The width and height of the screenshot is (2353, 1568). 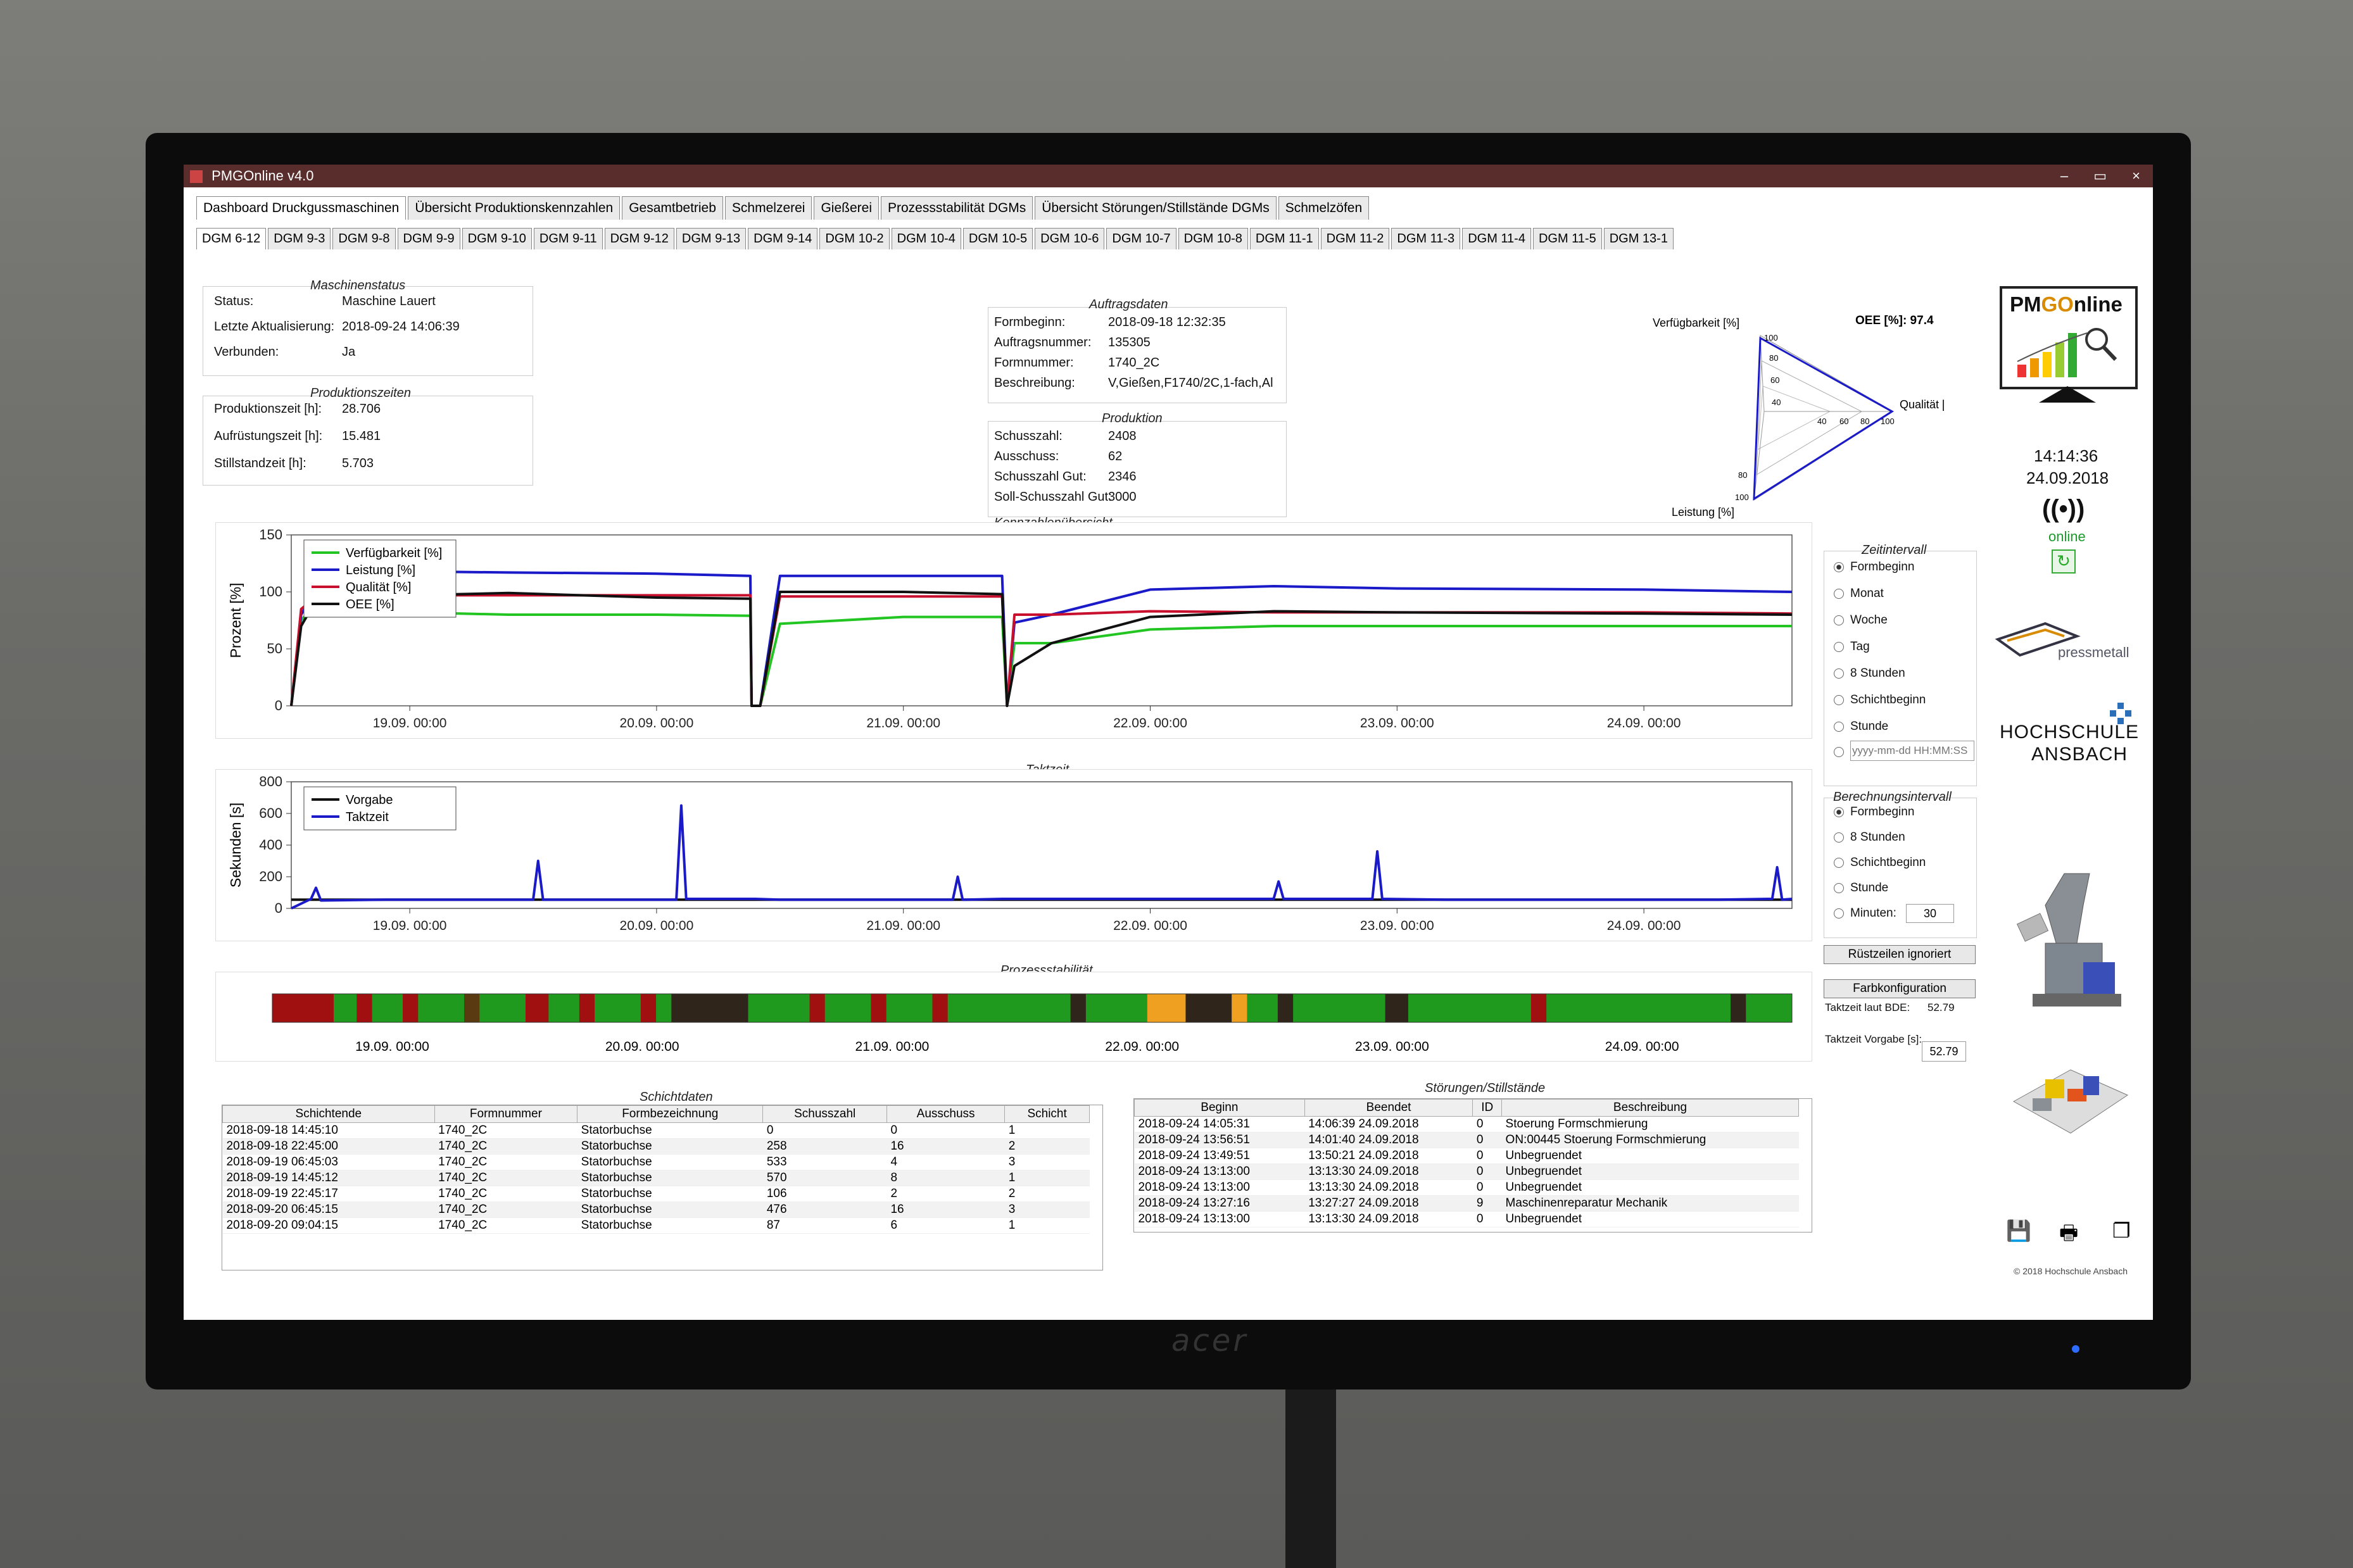 What do you see at coordinates (2064, 176) in the screenshot?
I see `minimize-button: –` at bounding box center [2064, 176].